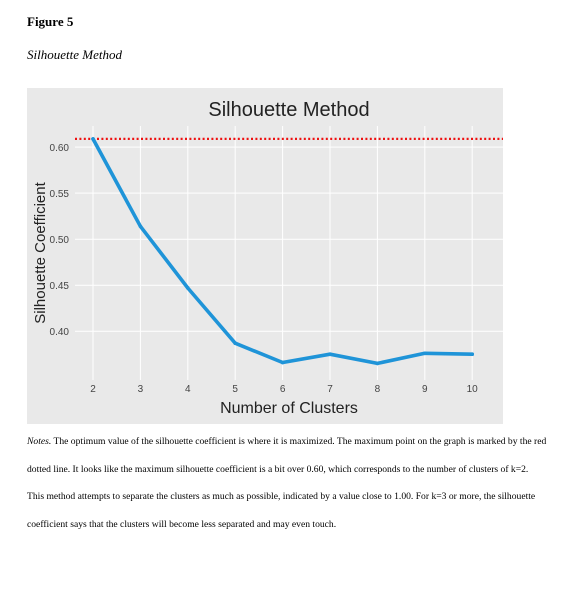 The height and width of the screenshot is (608, 574). I want to click on x-tick-label: 6, so click(283, 389).